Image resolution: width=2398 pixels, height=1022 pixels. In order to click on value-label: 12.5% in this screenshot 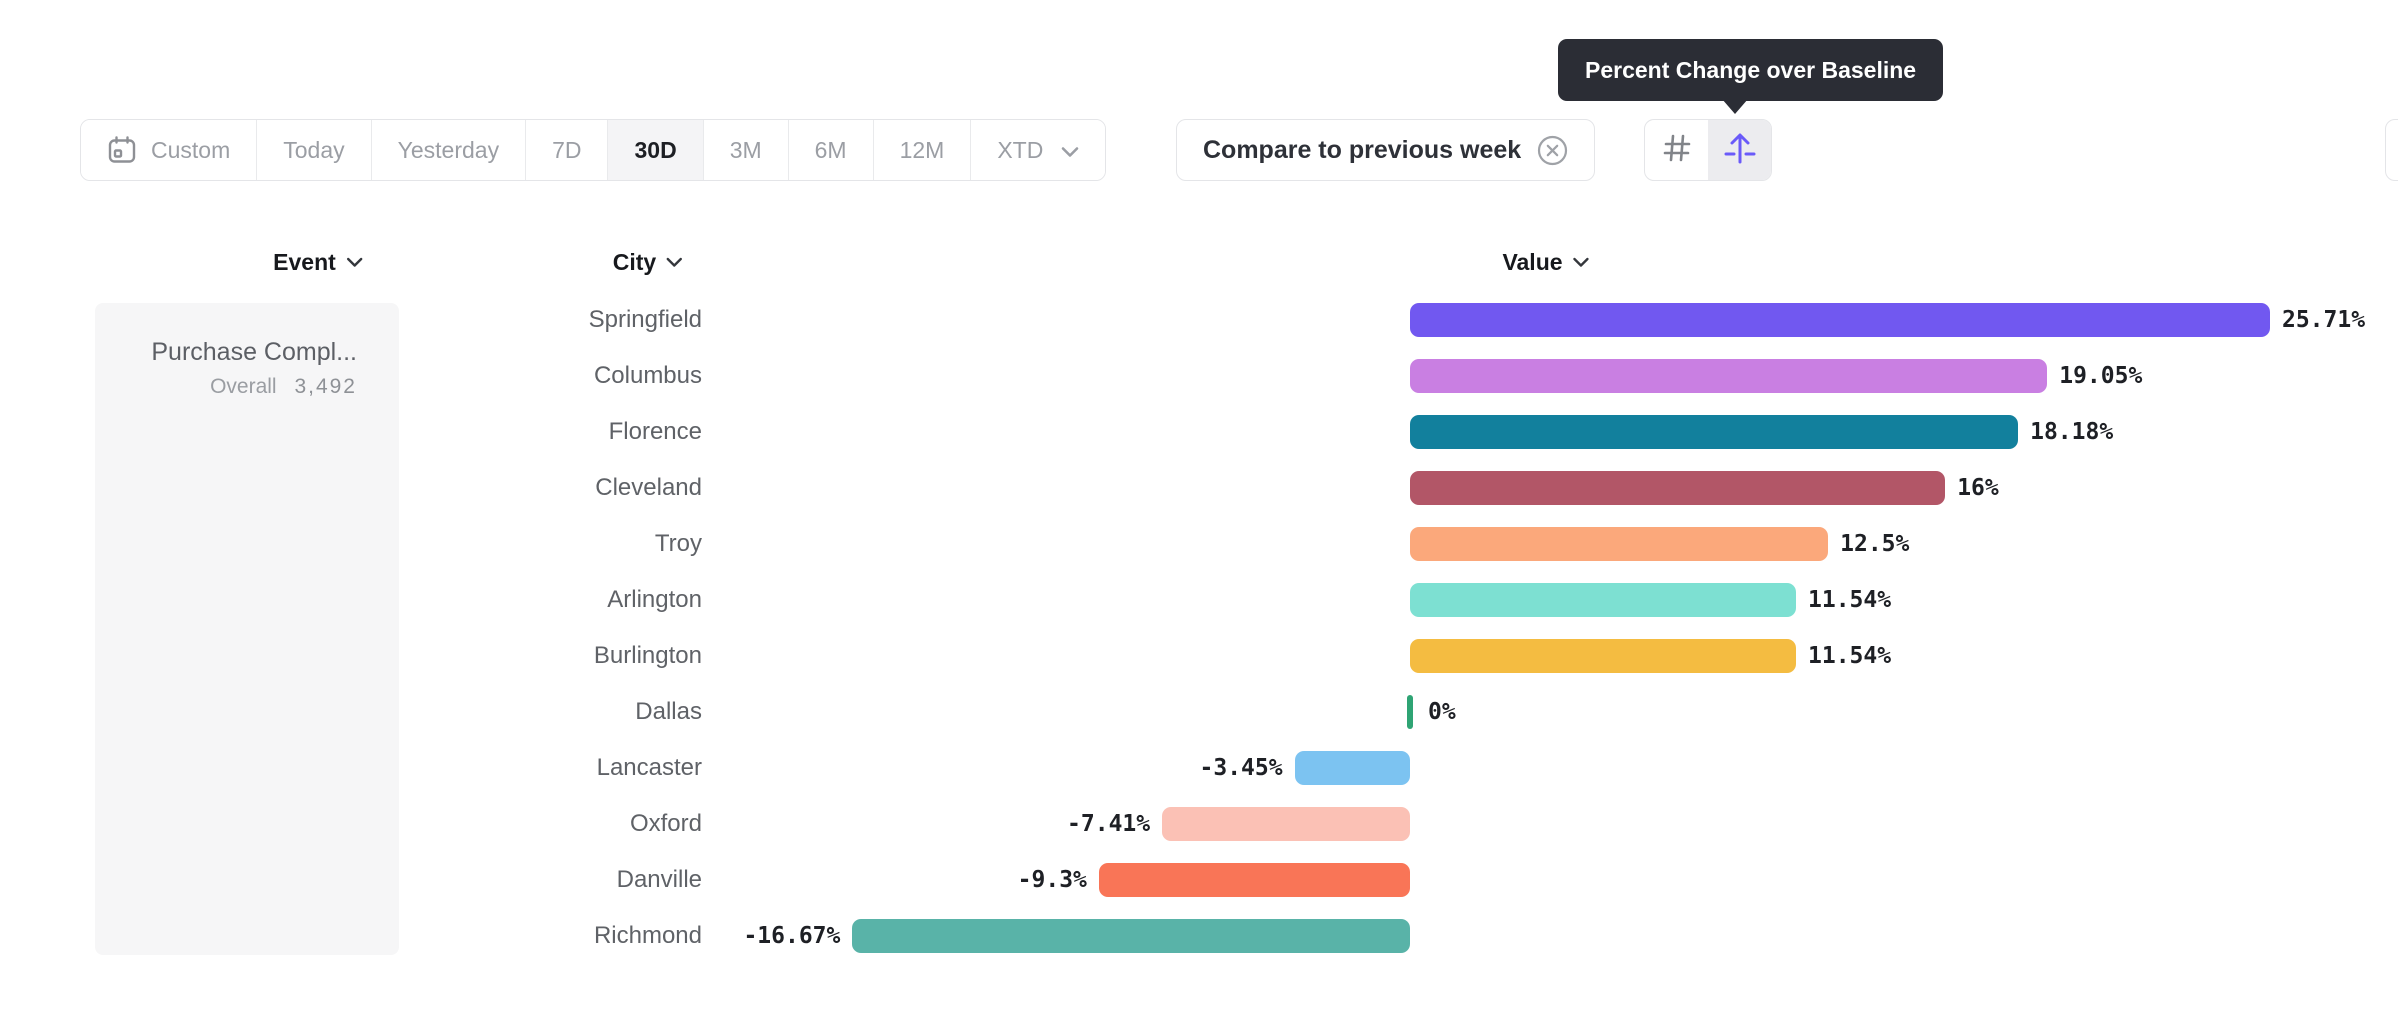, I will do `click(1875, 544)`.